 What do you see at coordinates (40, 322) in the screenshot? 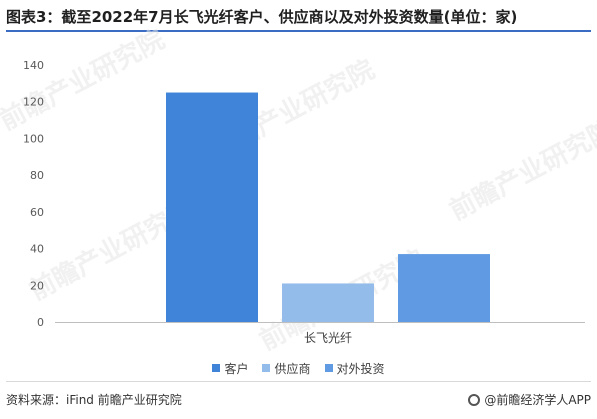
I see `y-tick-label: 0` at bounding box center [40, 322].